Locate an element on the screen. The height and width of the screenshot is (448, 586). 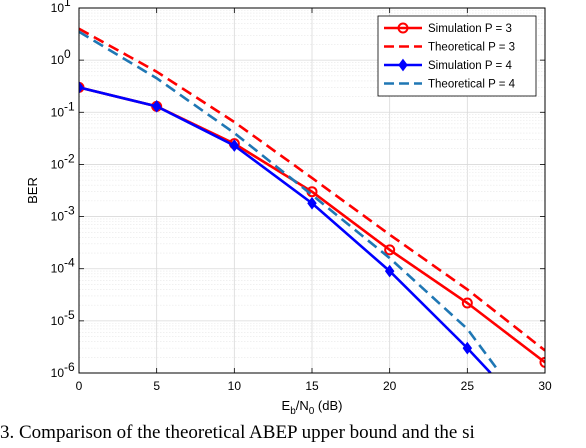
y-axis-label: BER is located at coordinates (32, 190).